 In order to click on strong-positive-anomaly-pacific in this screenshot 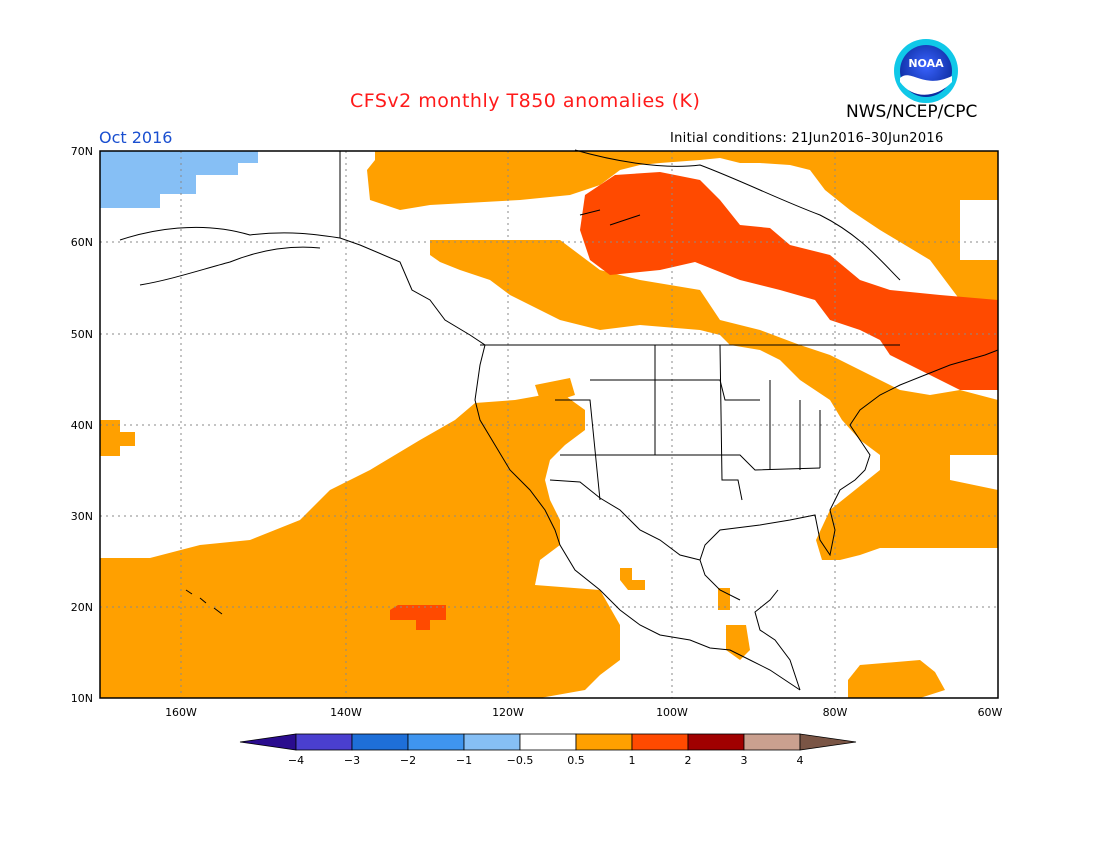, I will do `click(418, 617)`.